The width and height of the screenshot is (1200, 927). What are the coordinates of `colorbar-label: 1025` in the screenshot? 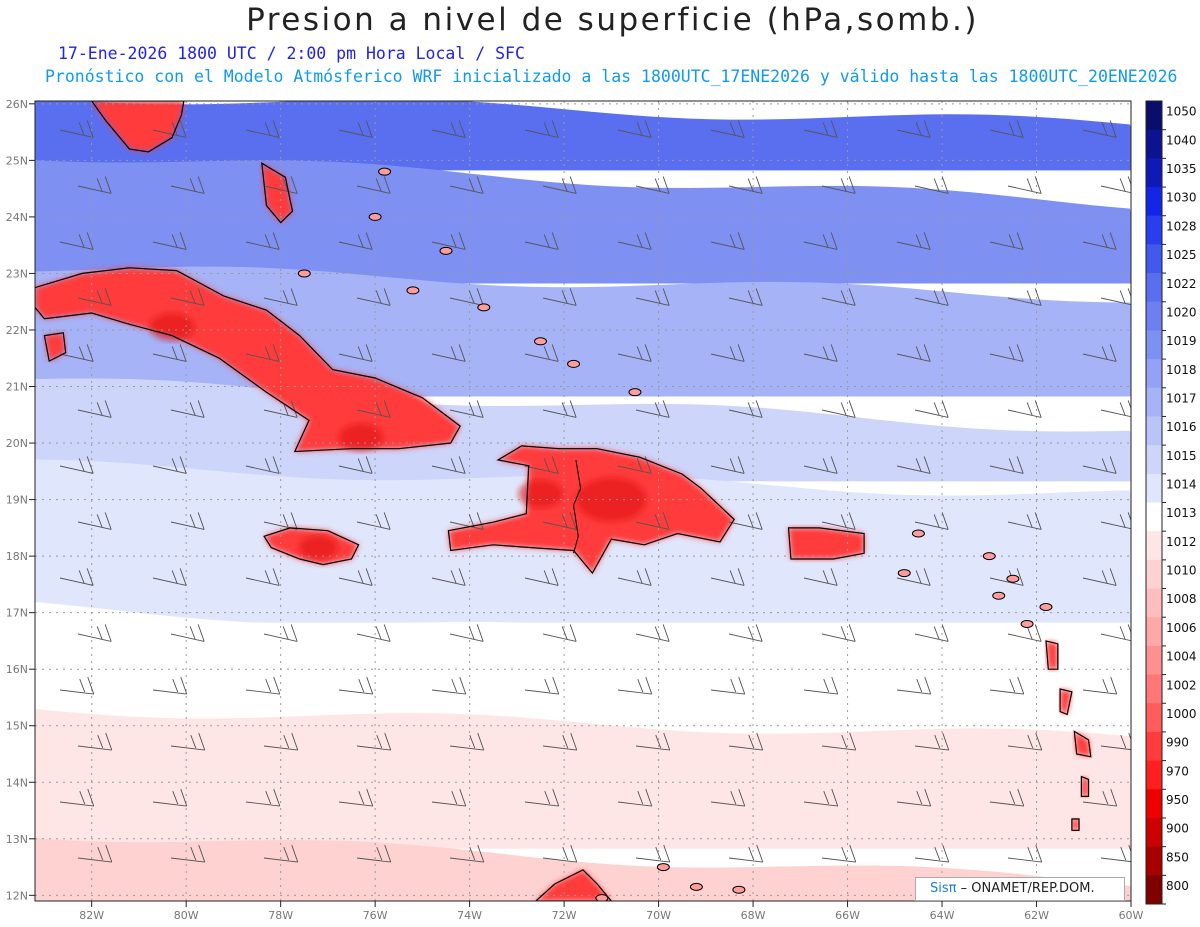 It's located at (1181, 255).